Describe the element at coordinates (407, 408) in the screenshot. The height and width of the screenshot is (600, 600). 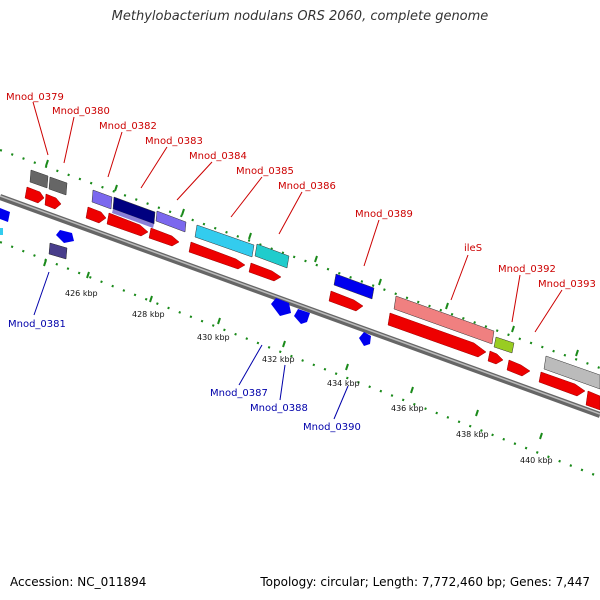
I see `ruler-label: 436 kbp` at that location.